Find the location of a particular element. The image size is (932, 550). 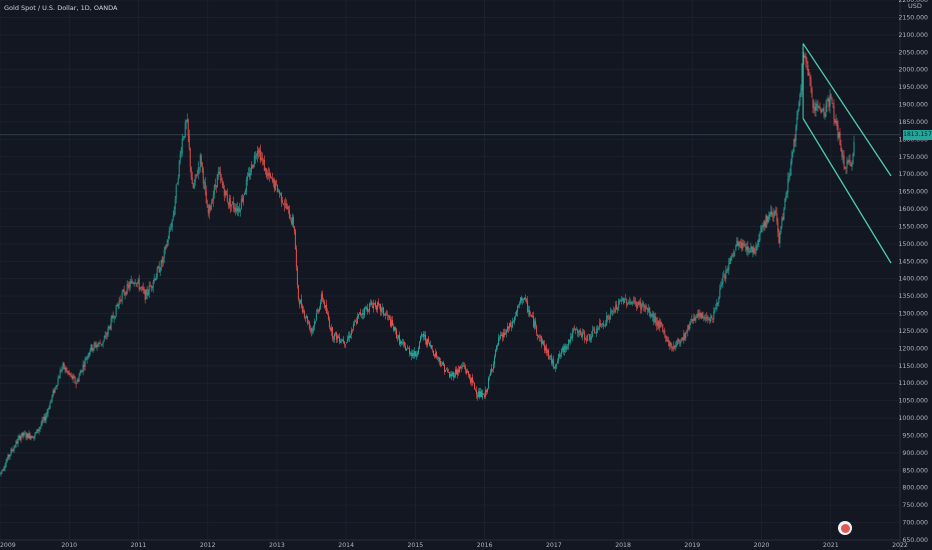

x-tick-label: 2018 is located at coordinates (623, 545).